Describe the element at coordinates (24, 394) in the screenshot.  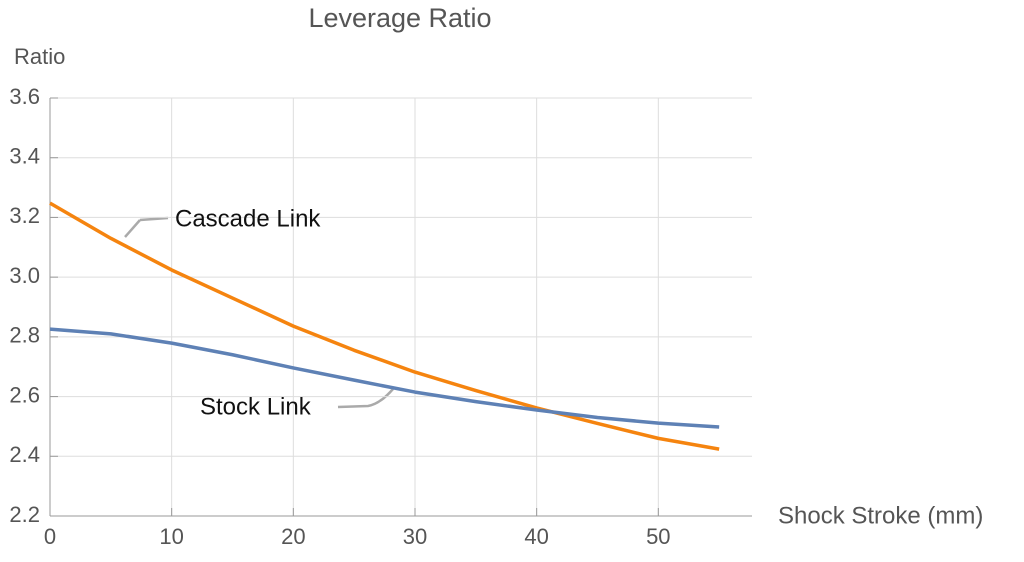
I see `y-tick-label: 2.6` at that location.